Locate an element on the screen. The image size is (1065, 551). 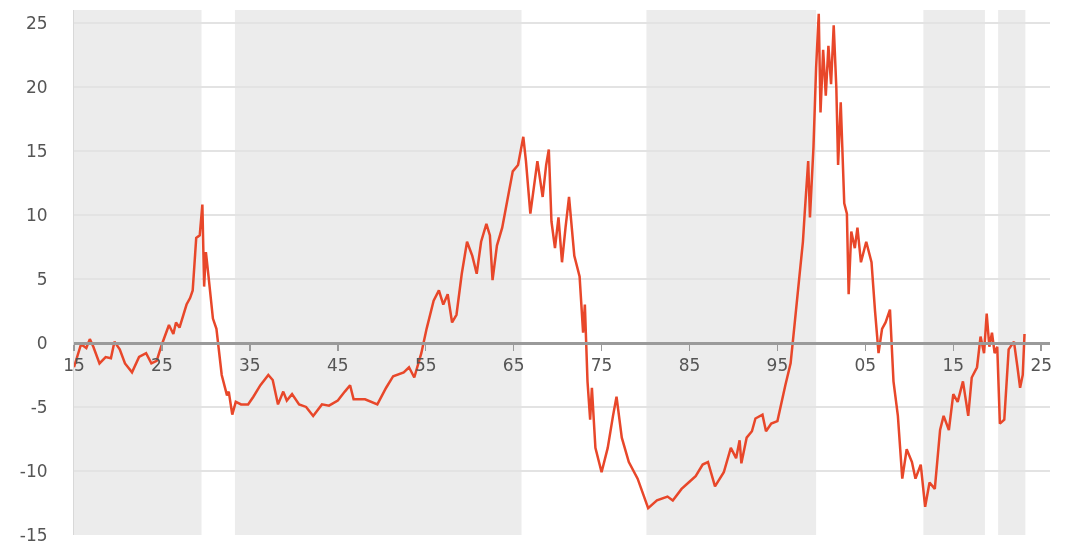
y-tick-label: -5 is located at coordinates (39, 406).